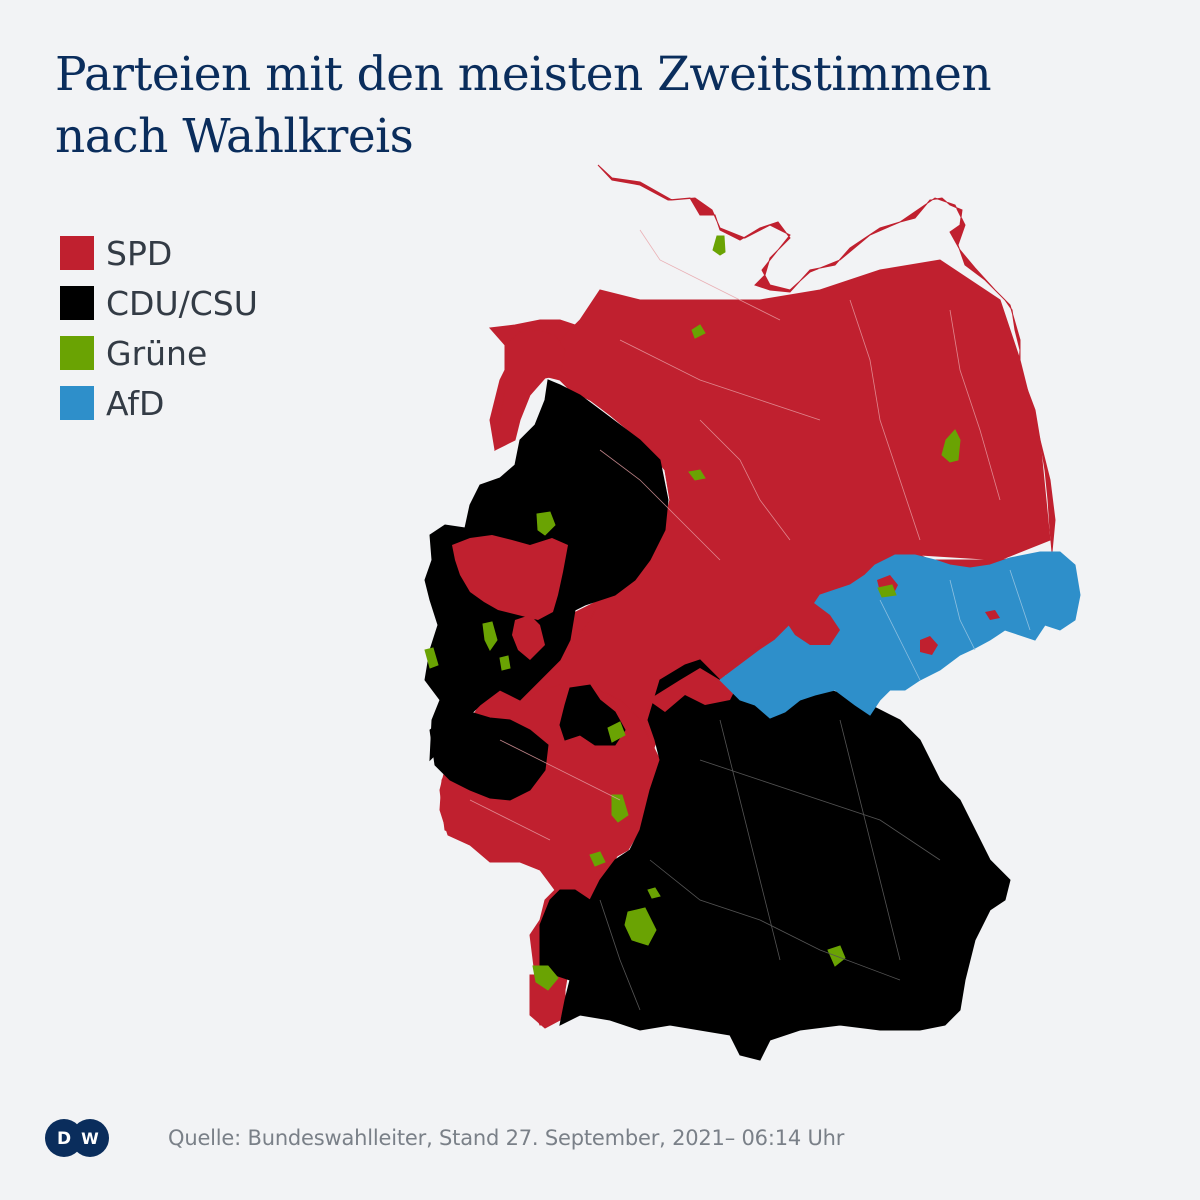  Describe the element at coordinates (955, 625) in the screenshot. I see `constituency-borders-afd` at that location.